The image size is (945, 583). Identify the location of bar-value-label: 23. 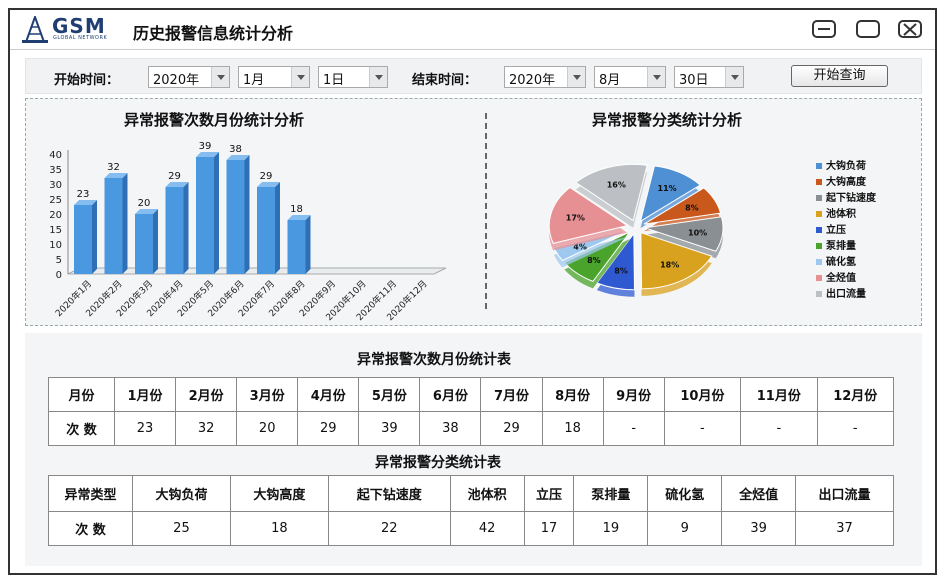
(83, 194).